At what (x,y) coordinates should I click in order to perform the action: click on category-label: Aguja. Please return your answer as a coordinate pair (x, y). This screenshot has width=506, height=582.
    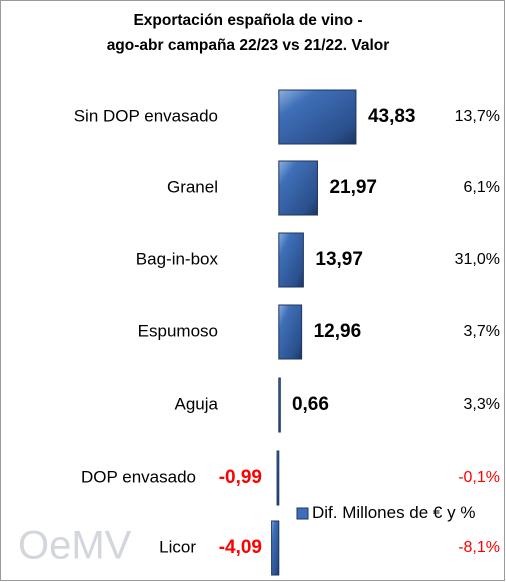
    Looking at the image, I should click on (197, 403).